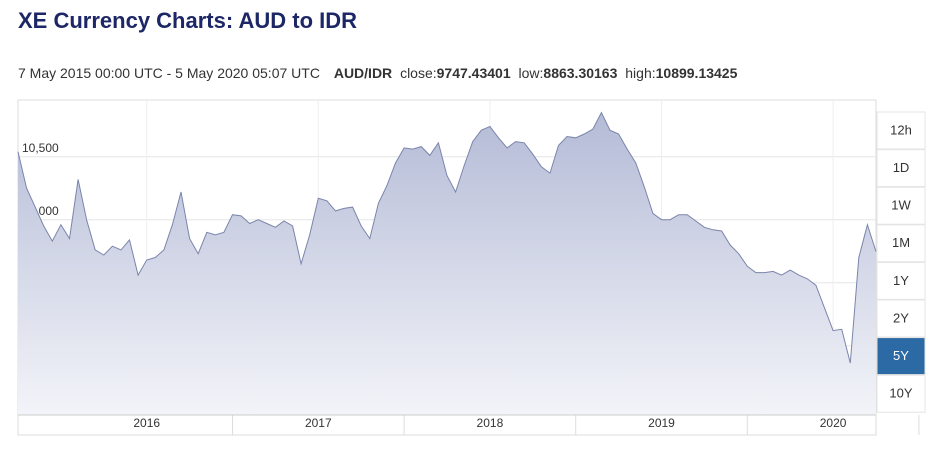 The height and width of the screenshot is (451, 936). I want to click on range-button-label: 5Y, so click(901, 355).